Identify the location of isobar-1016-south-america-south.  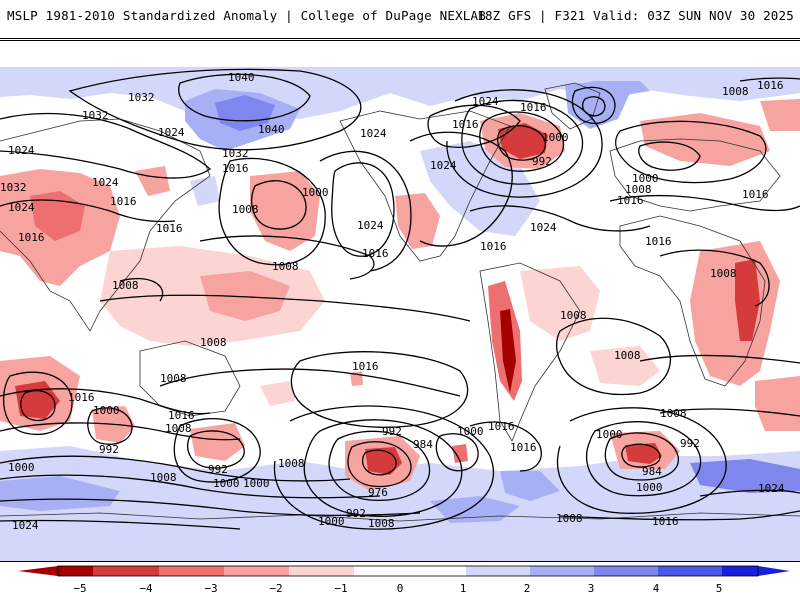
(505, 446).